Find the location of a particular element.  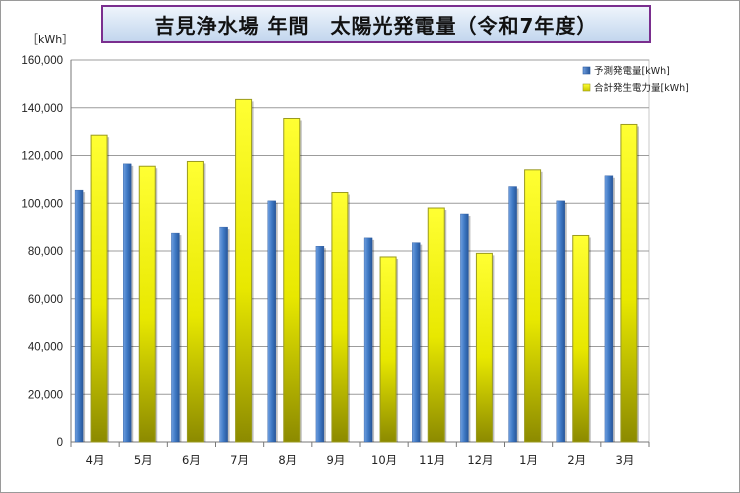

y-tick-label: 80,000 is located at coordinates (45, 252).